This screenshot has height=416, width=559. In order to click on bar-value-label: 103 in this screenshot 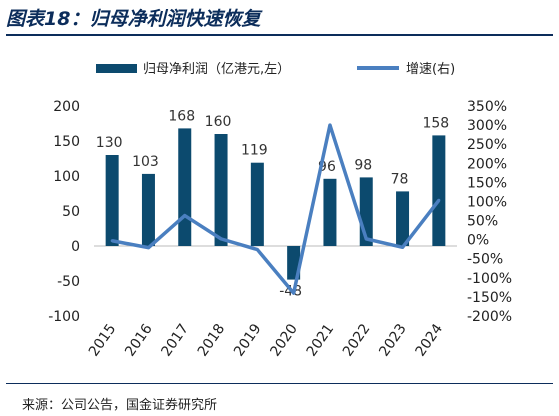, I will do `click(145, 162)`.